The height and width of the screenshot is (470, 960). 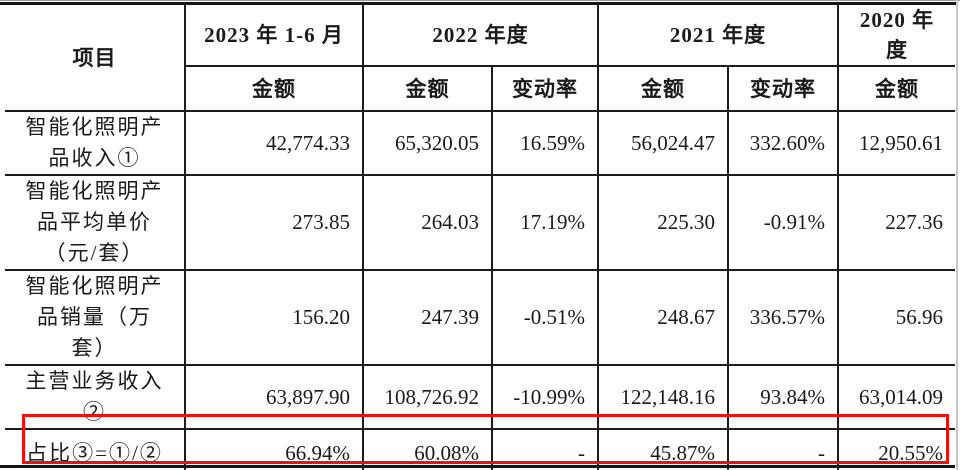 What do you see at coordinates (896, 449) in the screenshot?
I see `cell: 20.55%` at bounding box center [896, 449].